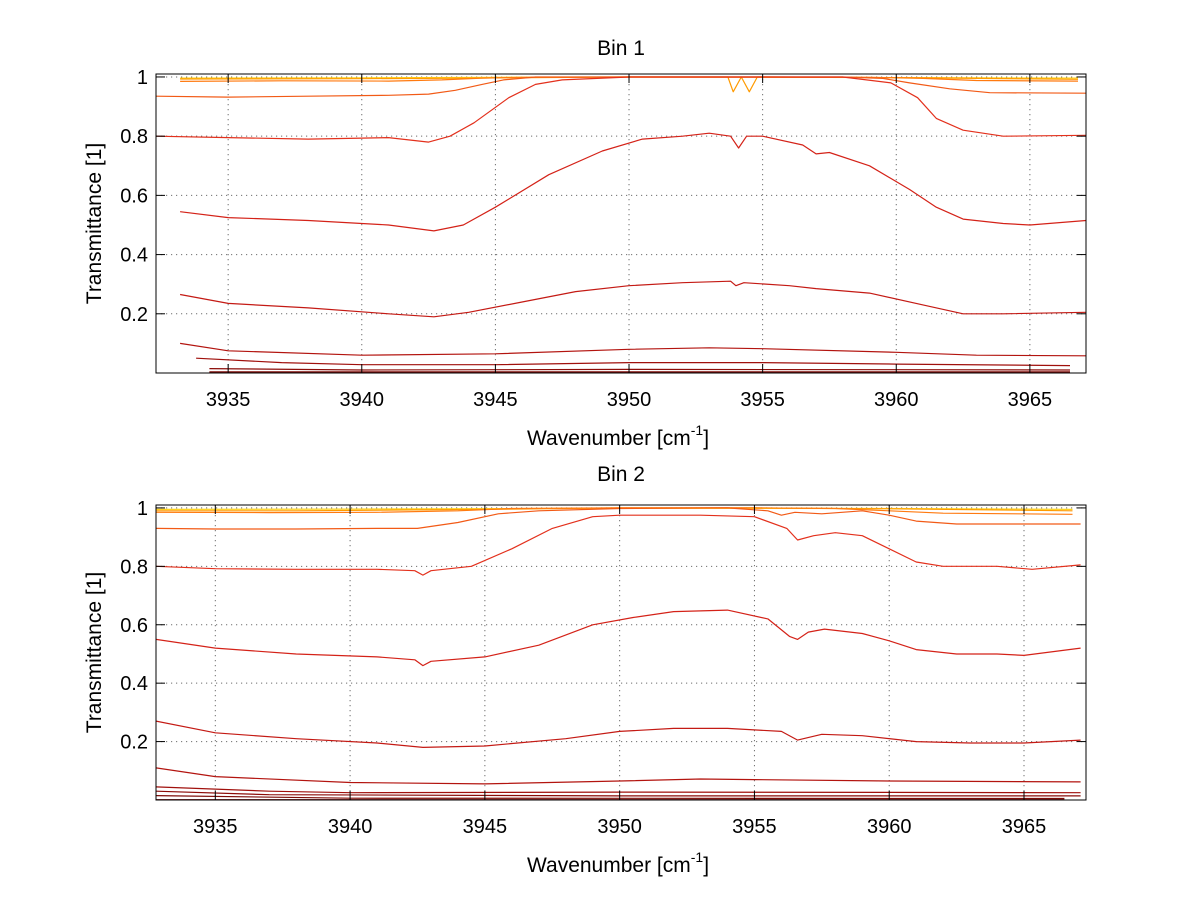 The width and height of the screenshot is (1200, 901). Describe the element at coordinates (621, 48) in the screenshot. I see `chart-title: Bin 1` at that location.